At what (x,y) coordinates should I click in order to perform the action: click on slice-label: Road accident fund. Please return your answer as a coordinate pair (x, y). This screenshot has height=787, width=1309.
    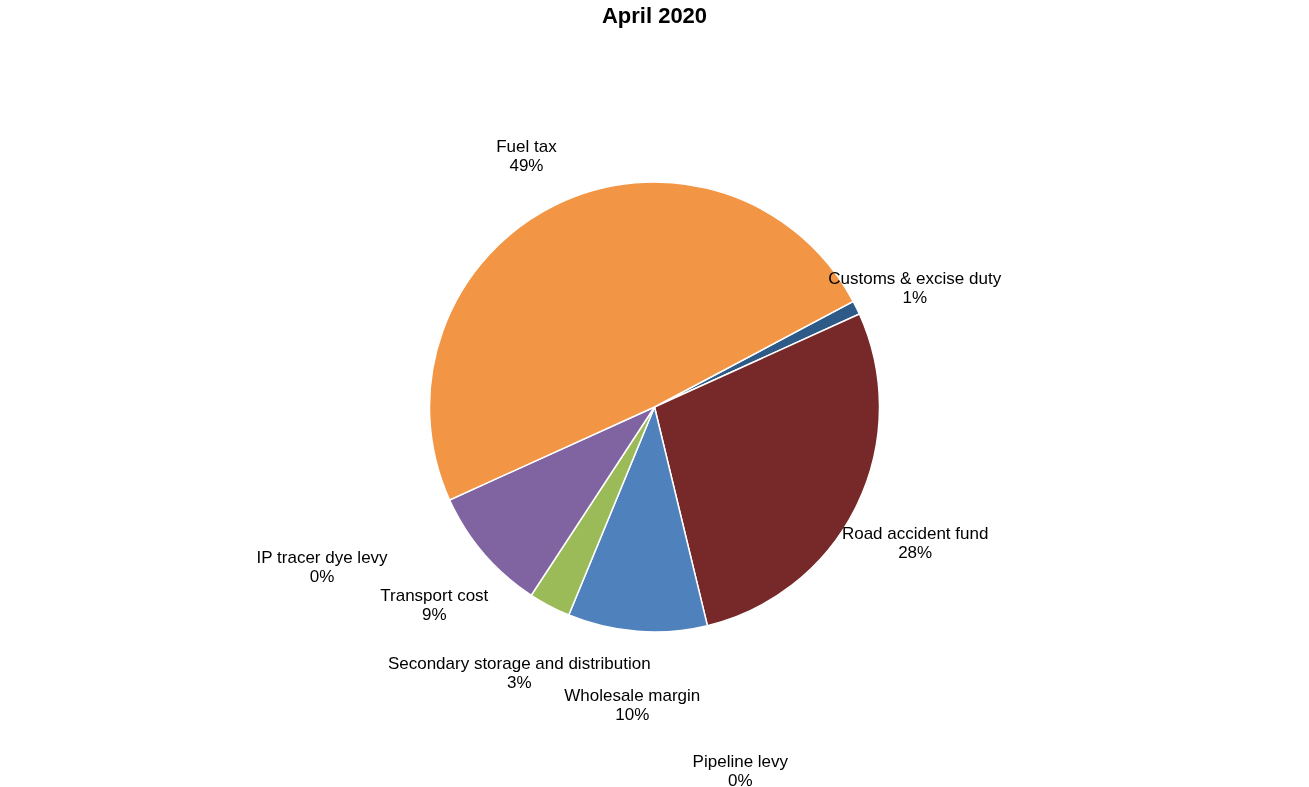
    Looking at the image, I should click on (915, 534).